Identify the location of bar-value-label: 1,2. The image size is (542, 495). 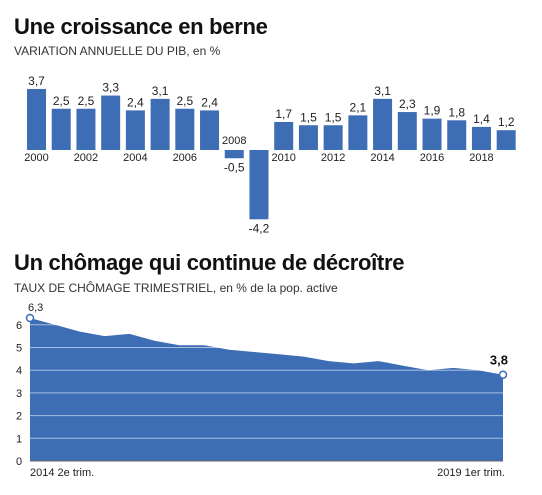
(506, 122).